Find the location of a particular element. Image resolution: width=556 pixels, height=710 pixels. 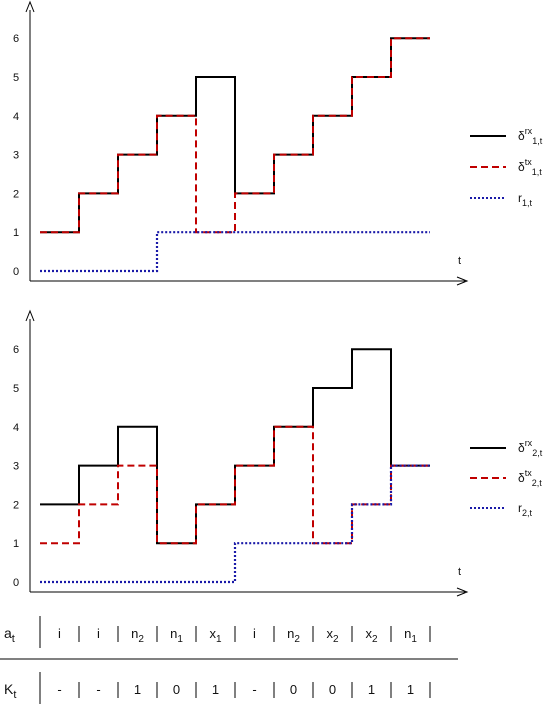

legend-label: r2,t is located at coordinates (525, 509).